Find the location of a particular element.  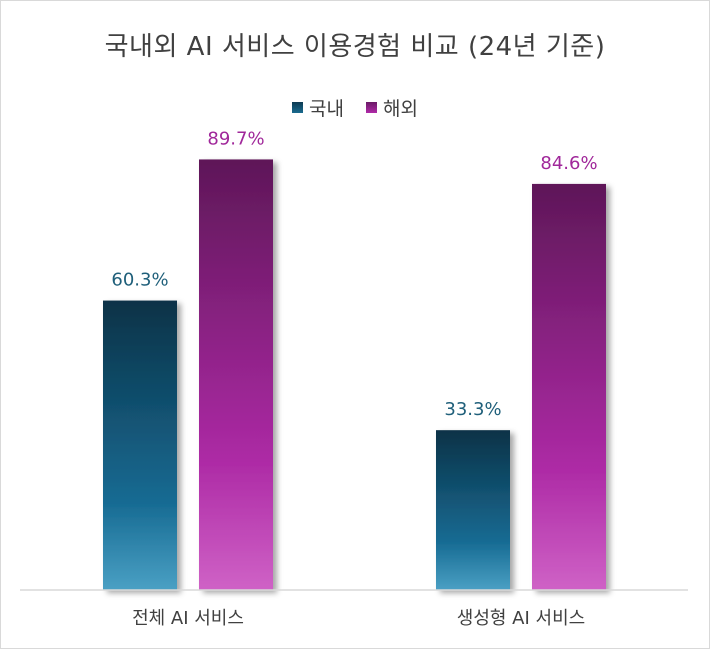

bar-domestic-generative-ai is located at coordinates (473, 510).